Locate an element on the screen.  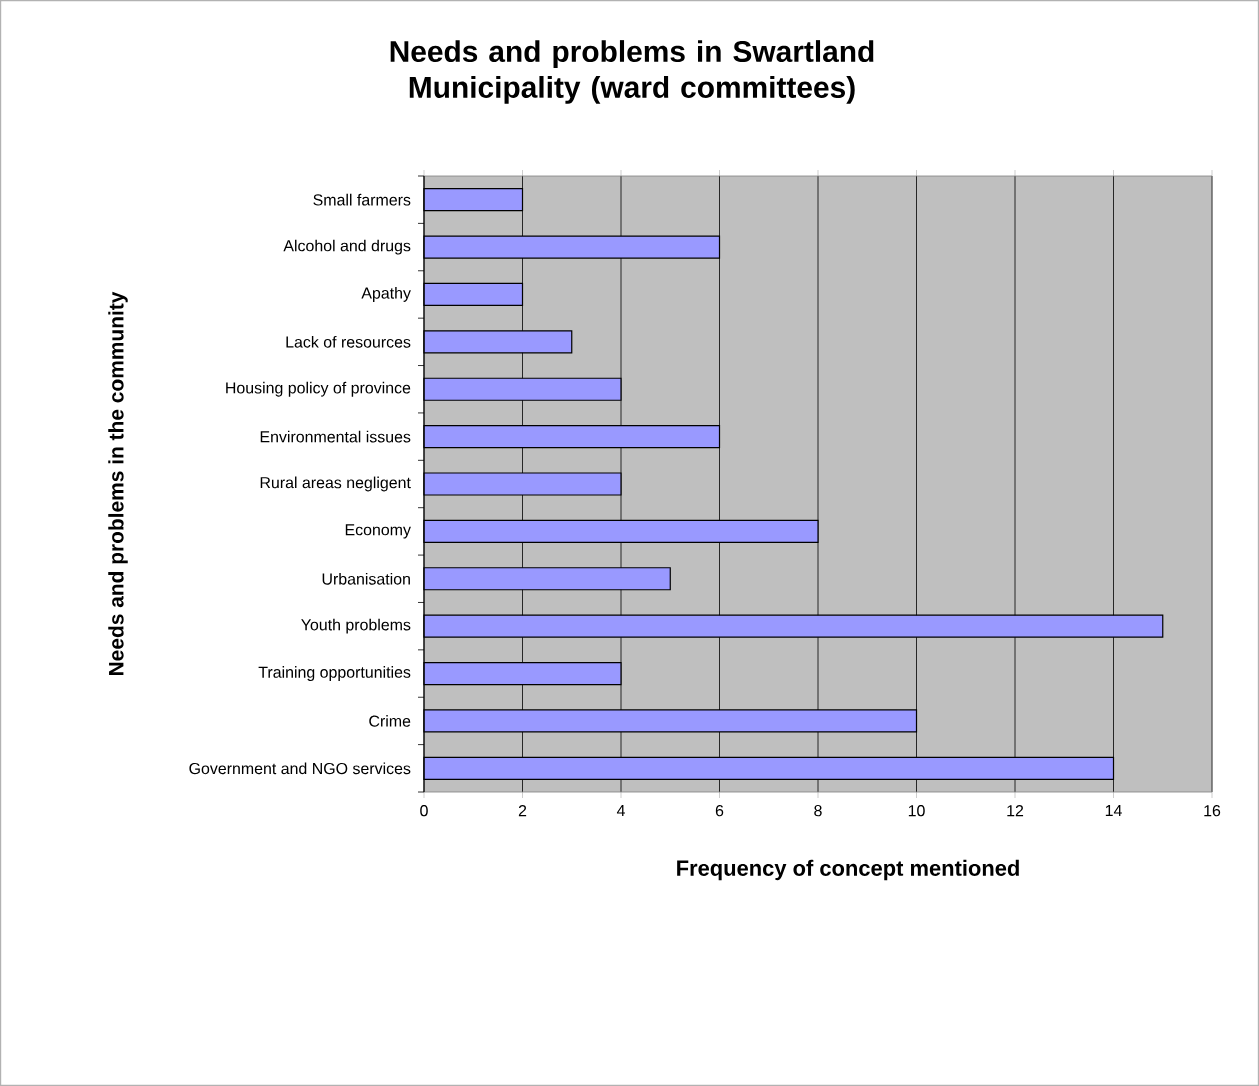
y-tick-label: Youth problems is located at coordinates (356, 626).